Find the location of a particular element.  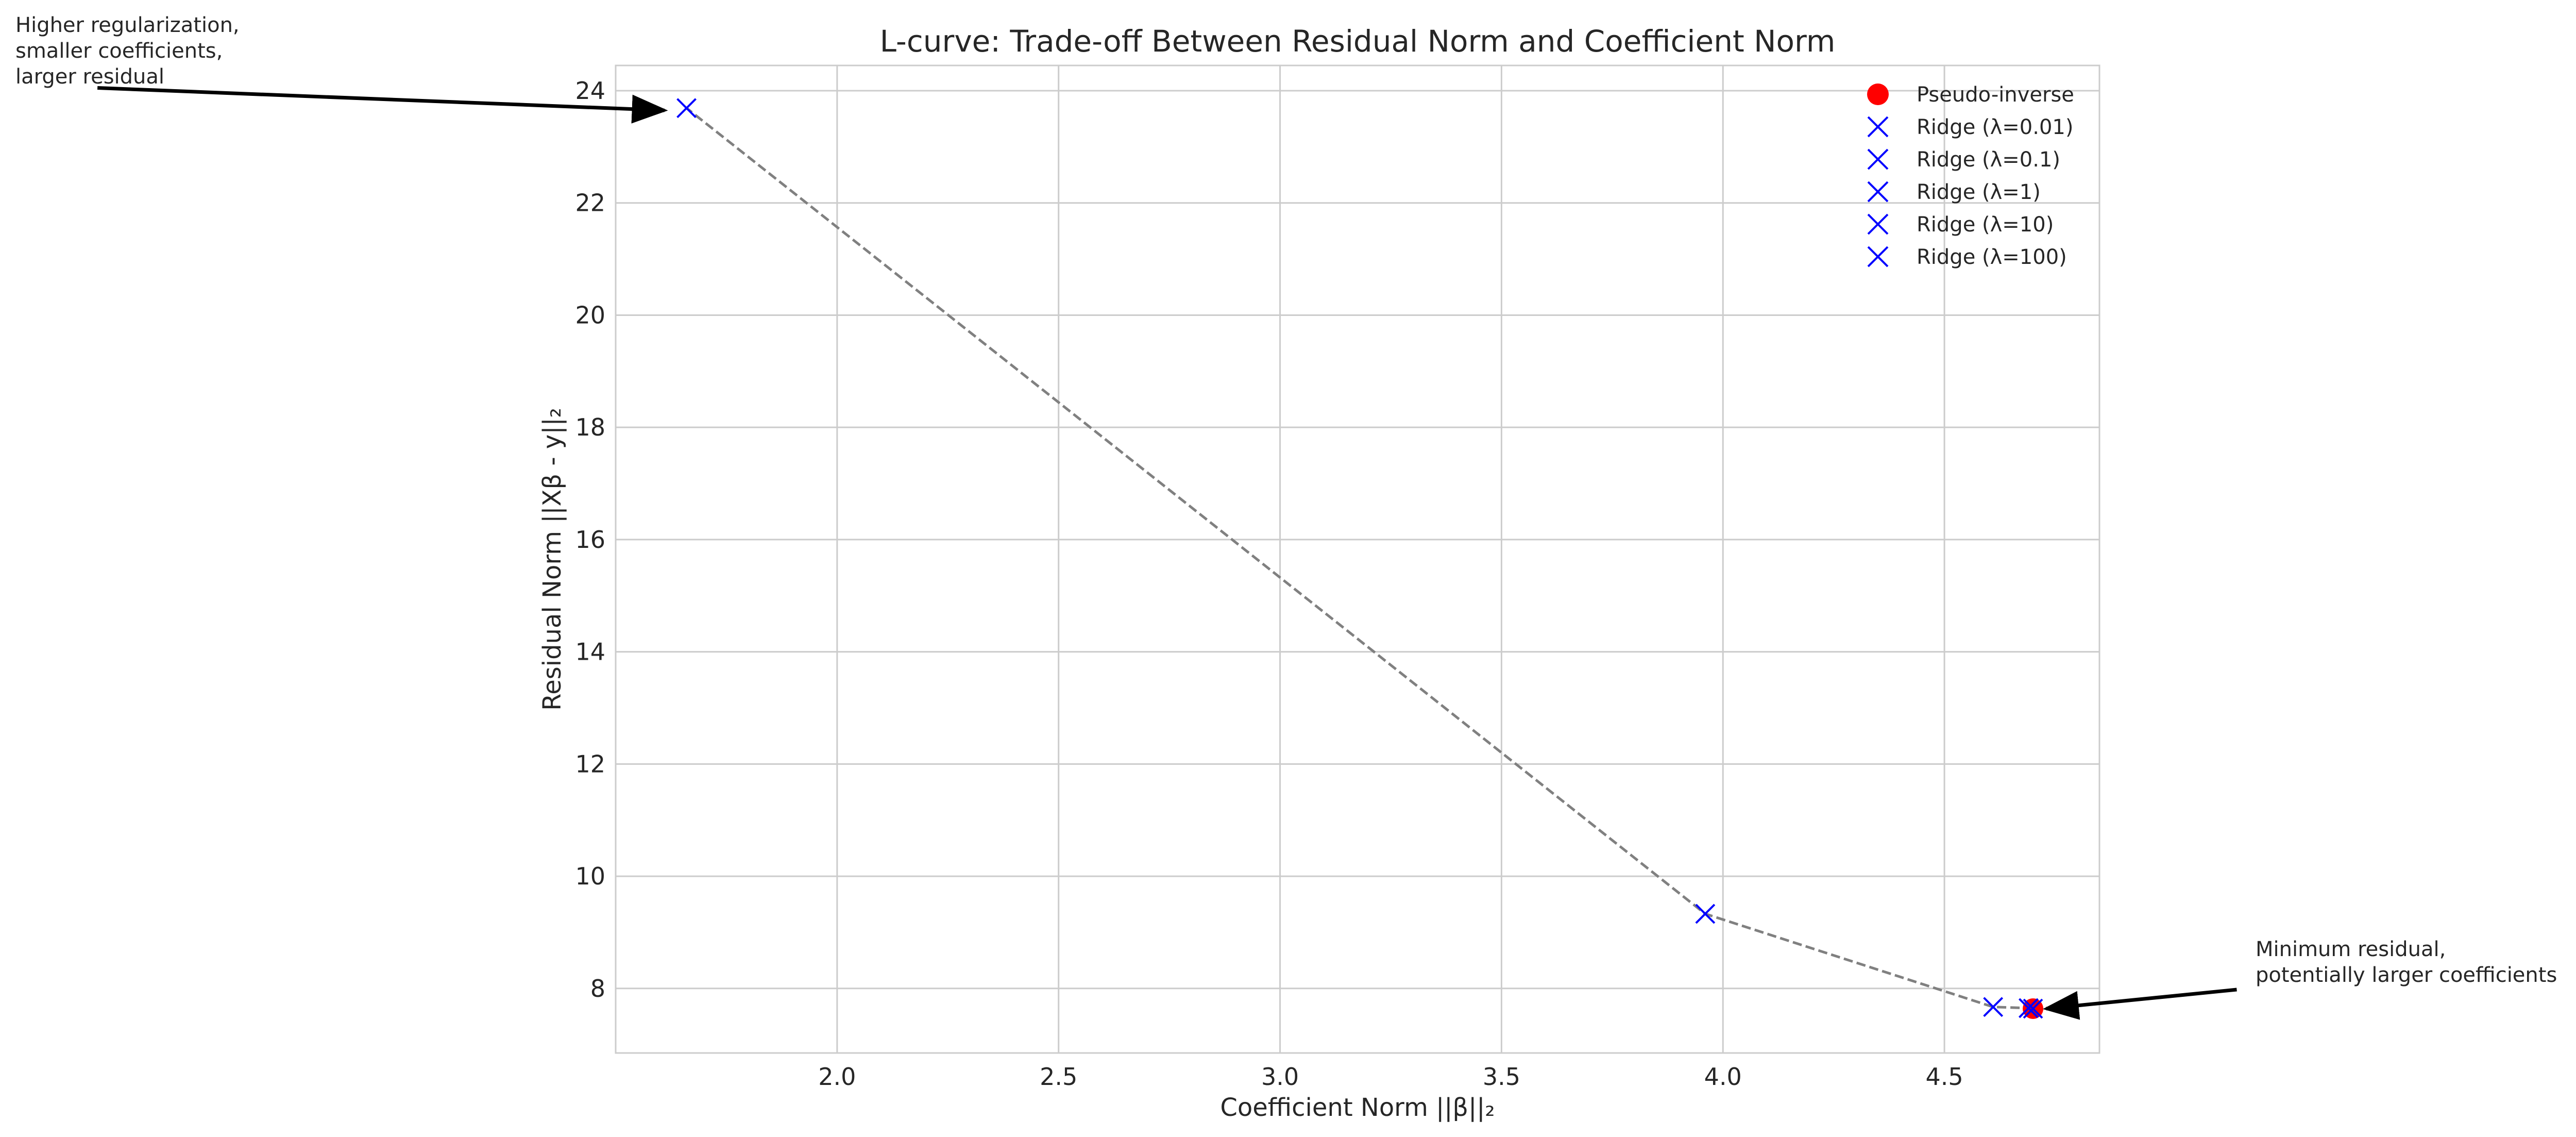

y-tick-label: 16 is located at coordinates (590, 540).